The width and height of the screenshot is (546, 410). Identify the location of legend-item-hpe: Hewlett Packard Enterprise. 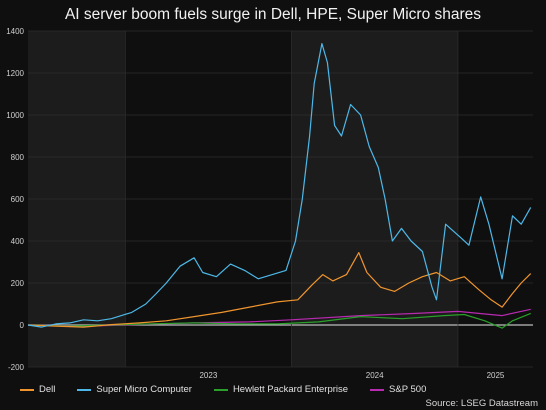
(281, 389).